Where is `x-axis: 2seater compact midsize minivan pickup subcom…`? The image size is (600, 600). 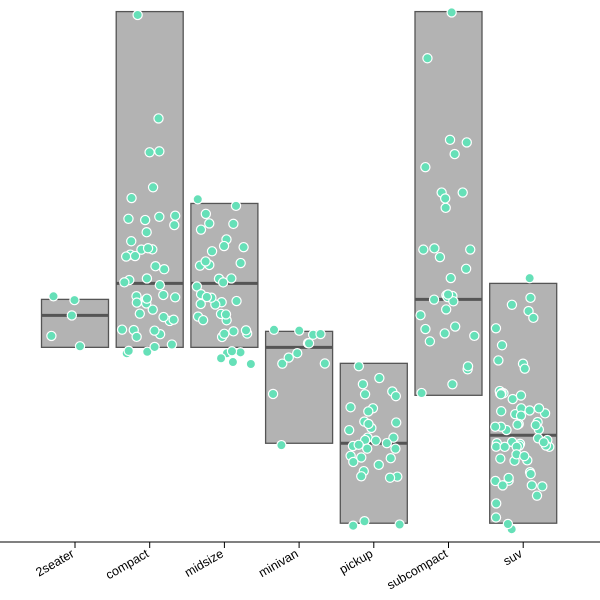
x-axis: 2seater compact midsize minivan pickup subcom… is located at coordinates (300, 566).